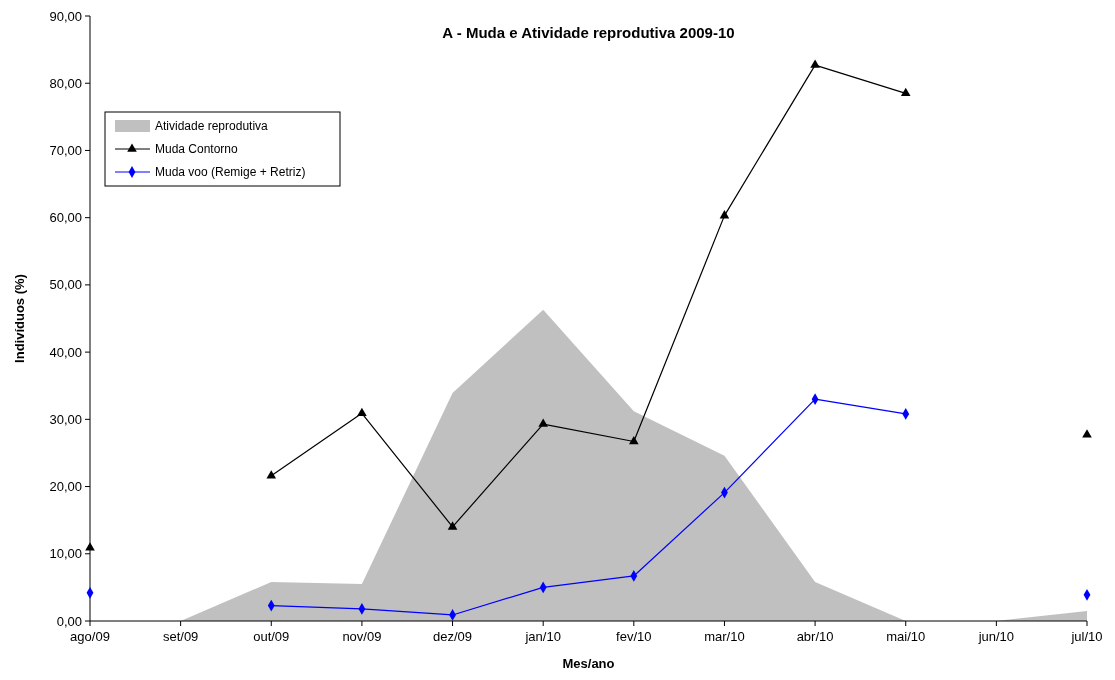 The width and height of the screenshot is (1115, 680). Describe the element at coordinates (65, 554) in the screenshot. I see `y-tick-label: 10,00` at that location.